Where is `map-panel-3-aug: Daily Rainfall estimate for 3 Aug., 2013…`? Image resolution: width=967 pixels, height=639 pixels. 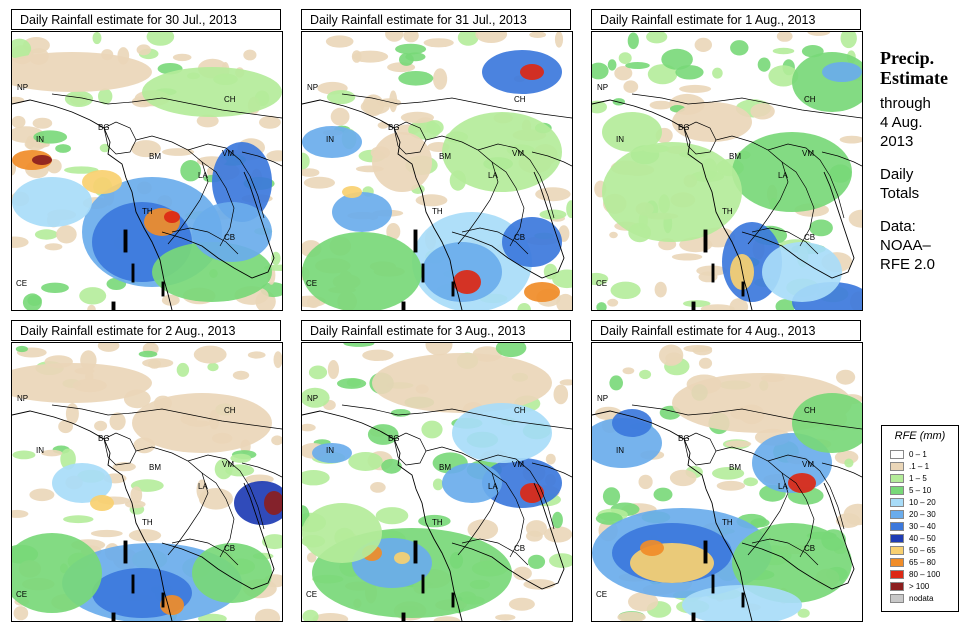
map-panel-3-aug: Daily Rainfall estimate for 3 Aug., 2013… is located at coordinates (437, 471).